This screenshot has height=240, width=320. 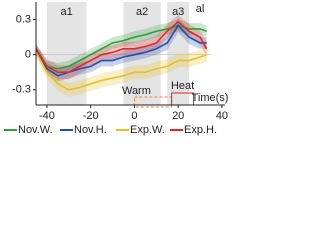 I want to click on x-axis-label: Time(s), so click(x=210, y=98).